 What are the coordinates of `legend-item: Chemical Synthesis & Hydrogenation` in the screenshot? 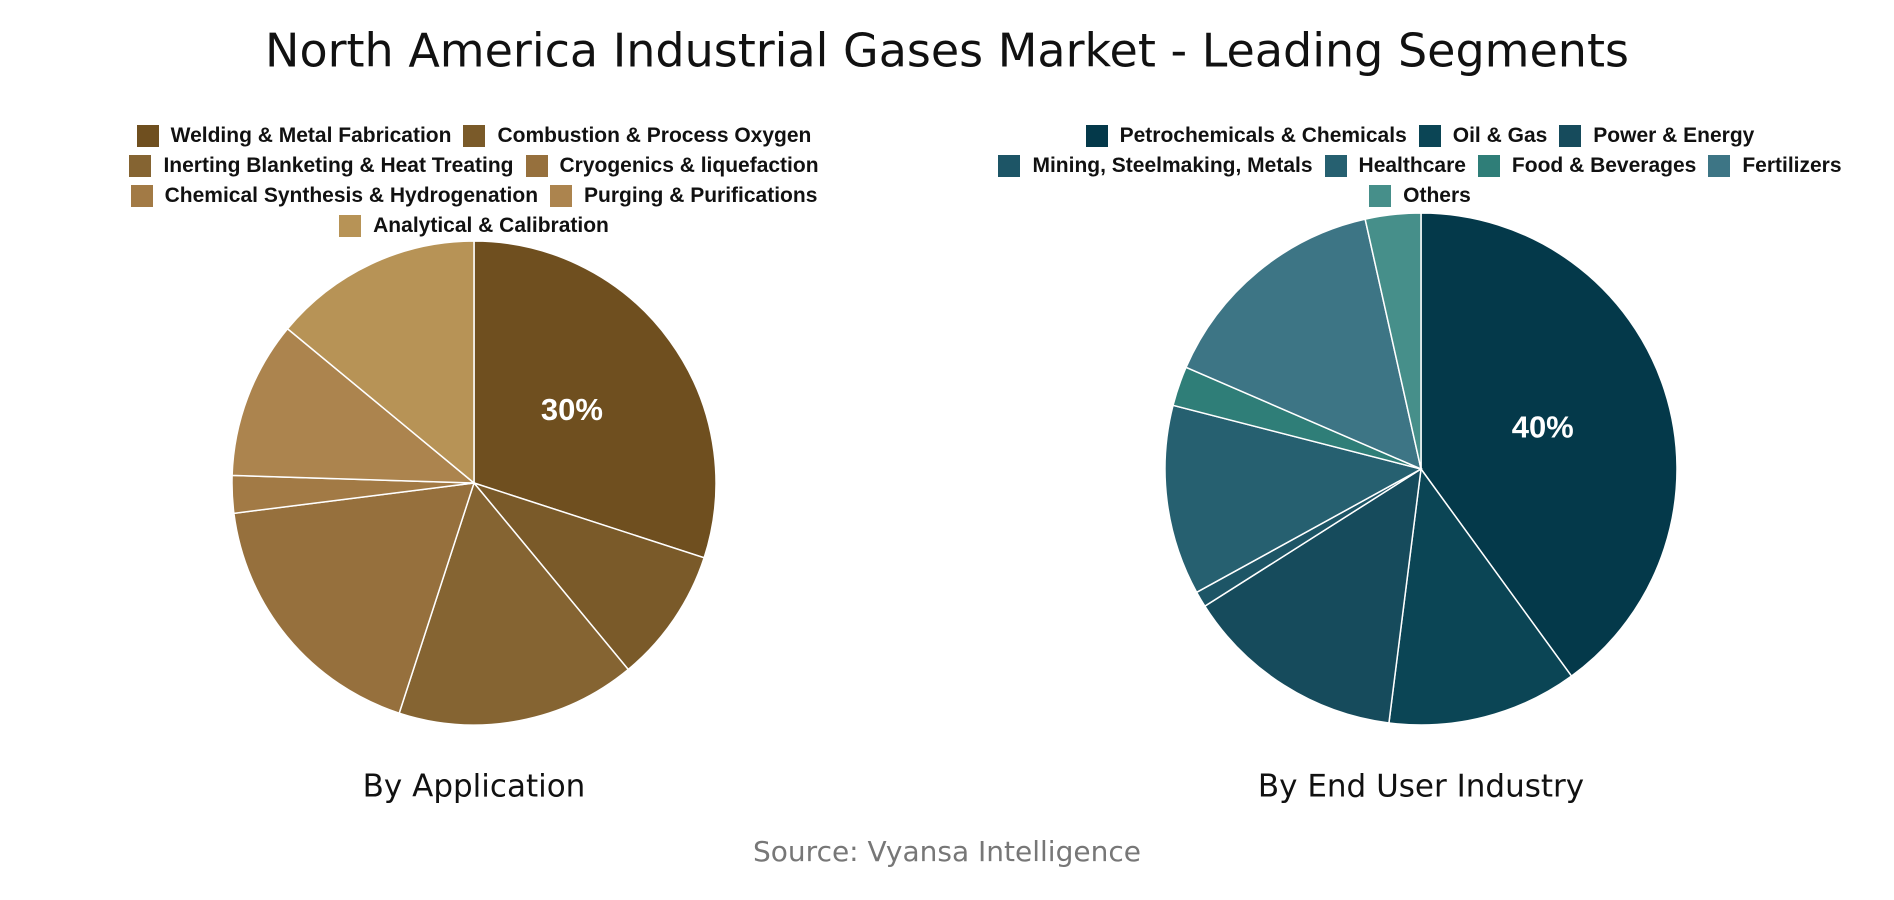 It's located at (334, 196).